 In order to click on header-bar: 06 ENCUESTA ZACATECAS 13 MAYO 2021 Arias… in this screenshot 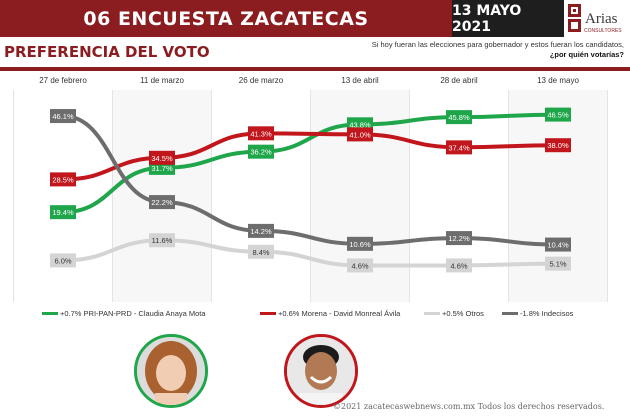, I will do `click(315, 18)`.